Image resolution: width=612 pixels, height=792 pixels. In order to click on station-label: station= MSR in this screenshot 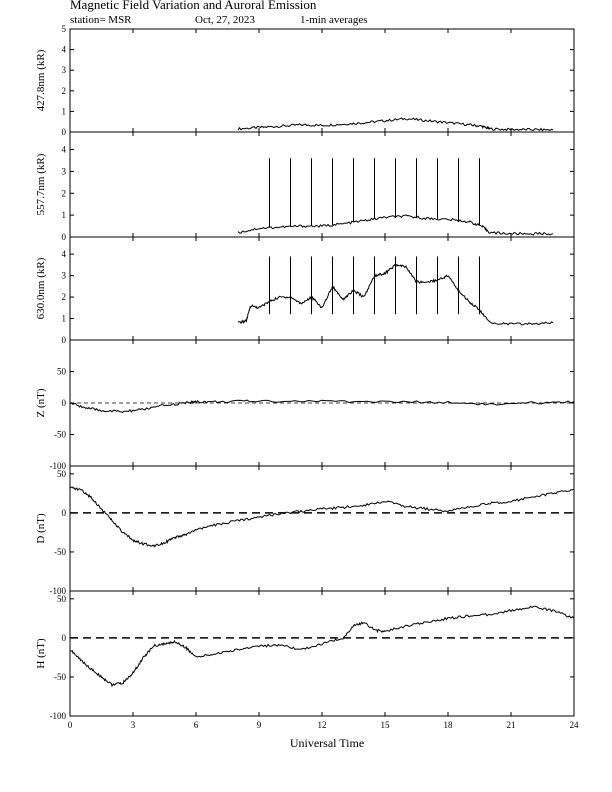, I will do `click(101, 20)`.